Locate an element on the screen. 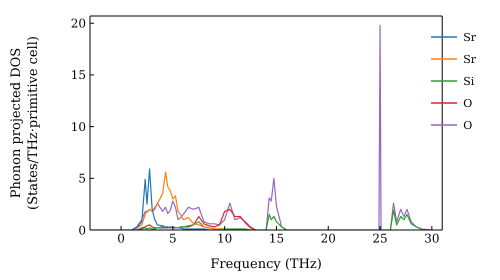  legend-label: Si is located at coordinates (468, 81).